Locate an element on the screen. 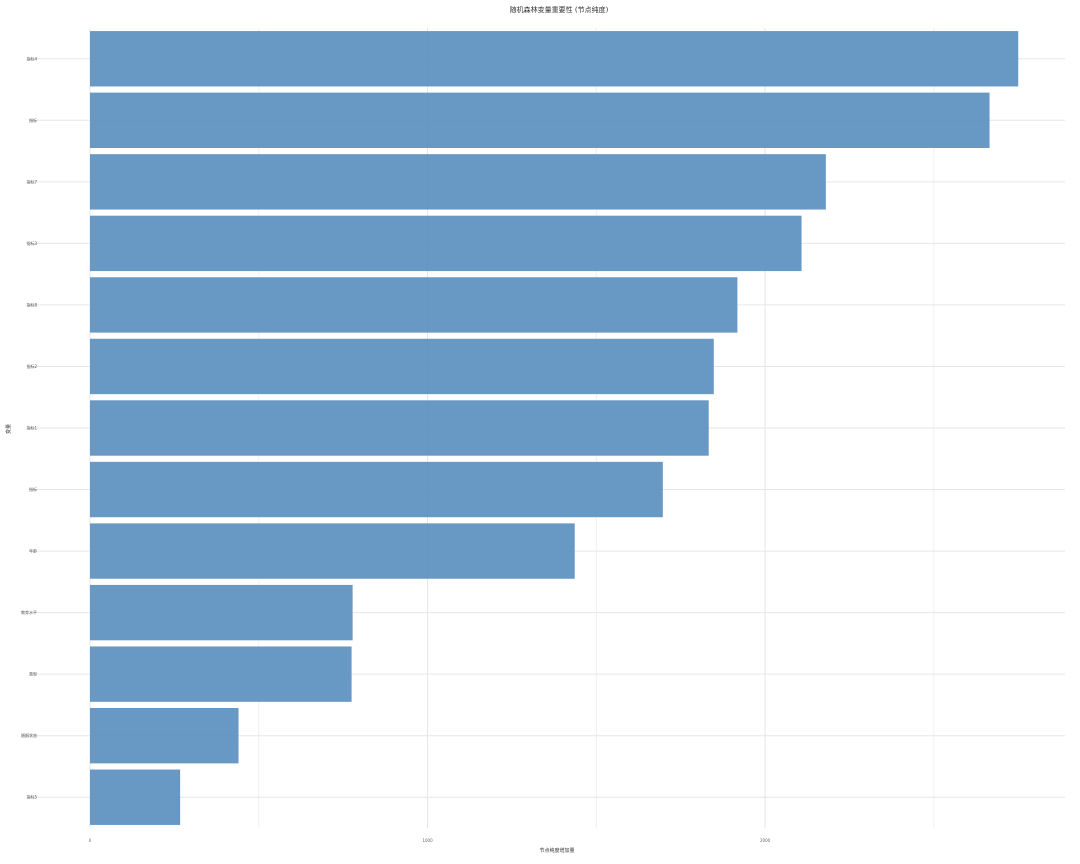  category-label: 指标3 is located at coordinates (31, 243).